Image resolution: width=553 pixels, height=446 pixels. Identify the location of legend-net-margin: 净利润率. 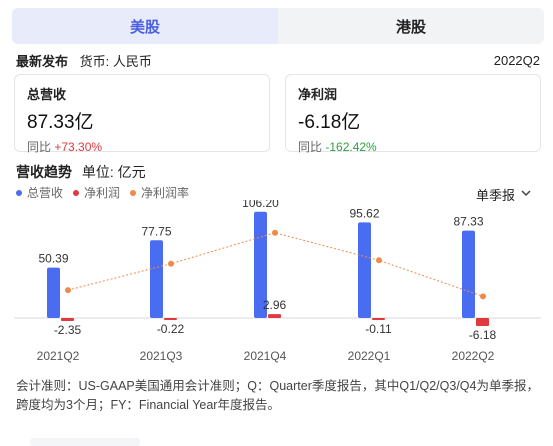
(159, 192).